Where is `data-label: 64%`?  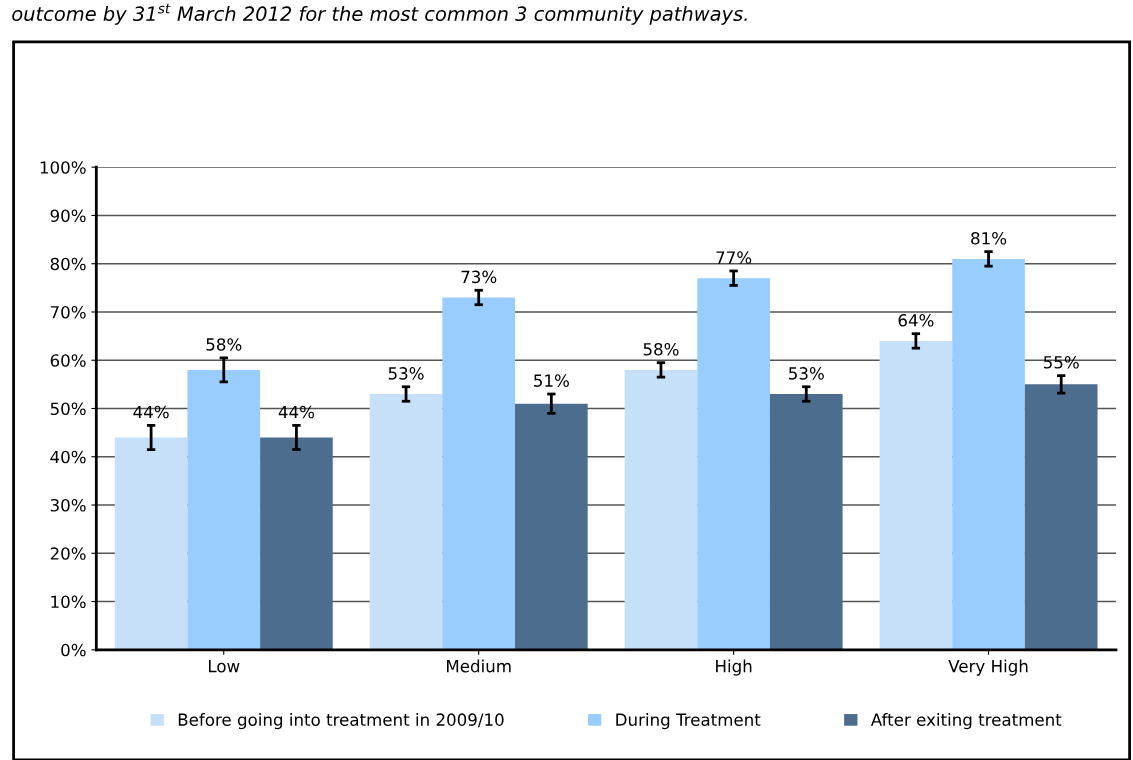 data-label: 64% is located at coordinates (916, 320).